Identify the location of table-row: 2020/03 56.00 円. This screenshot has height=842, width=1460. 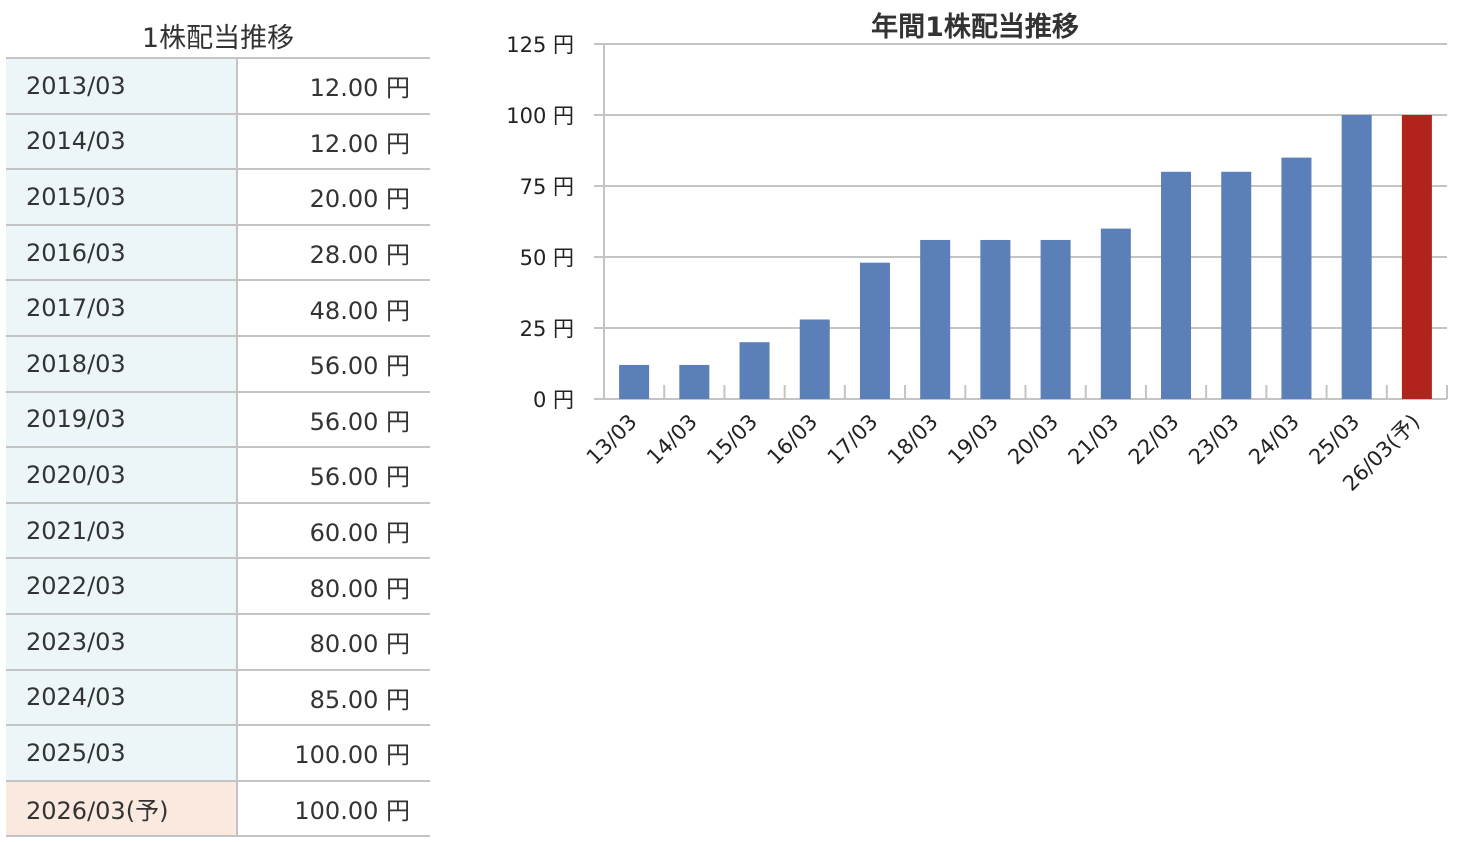
(218, 475).